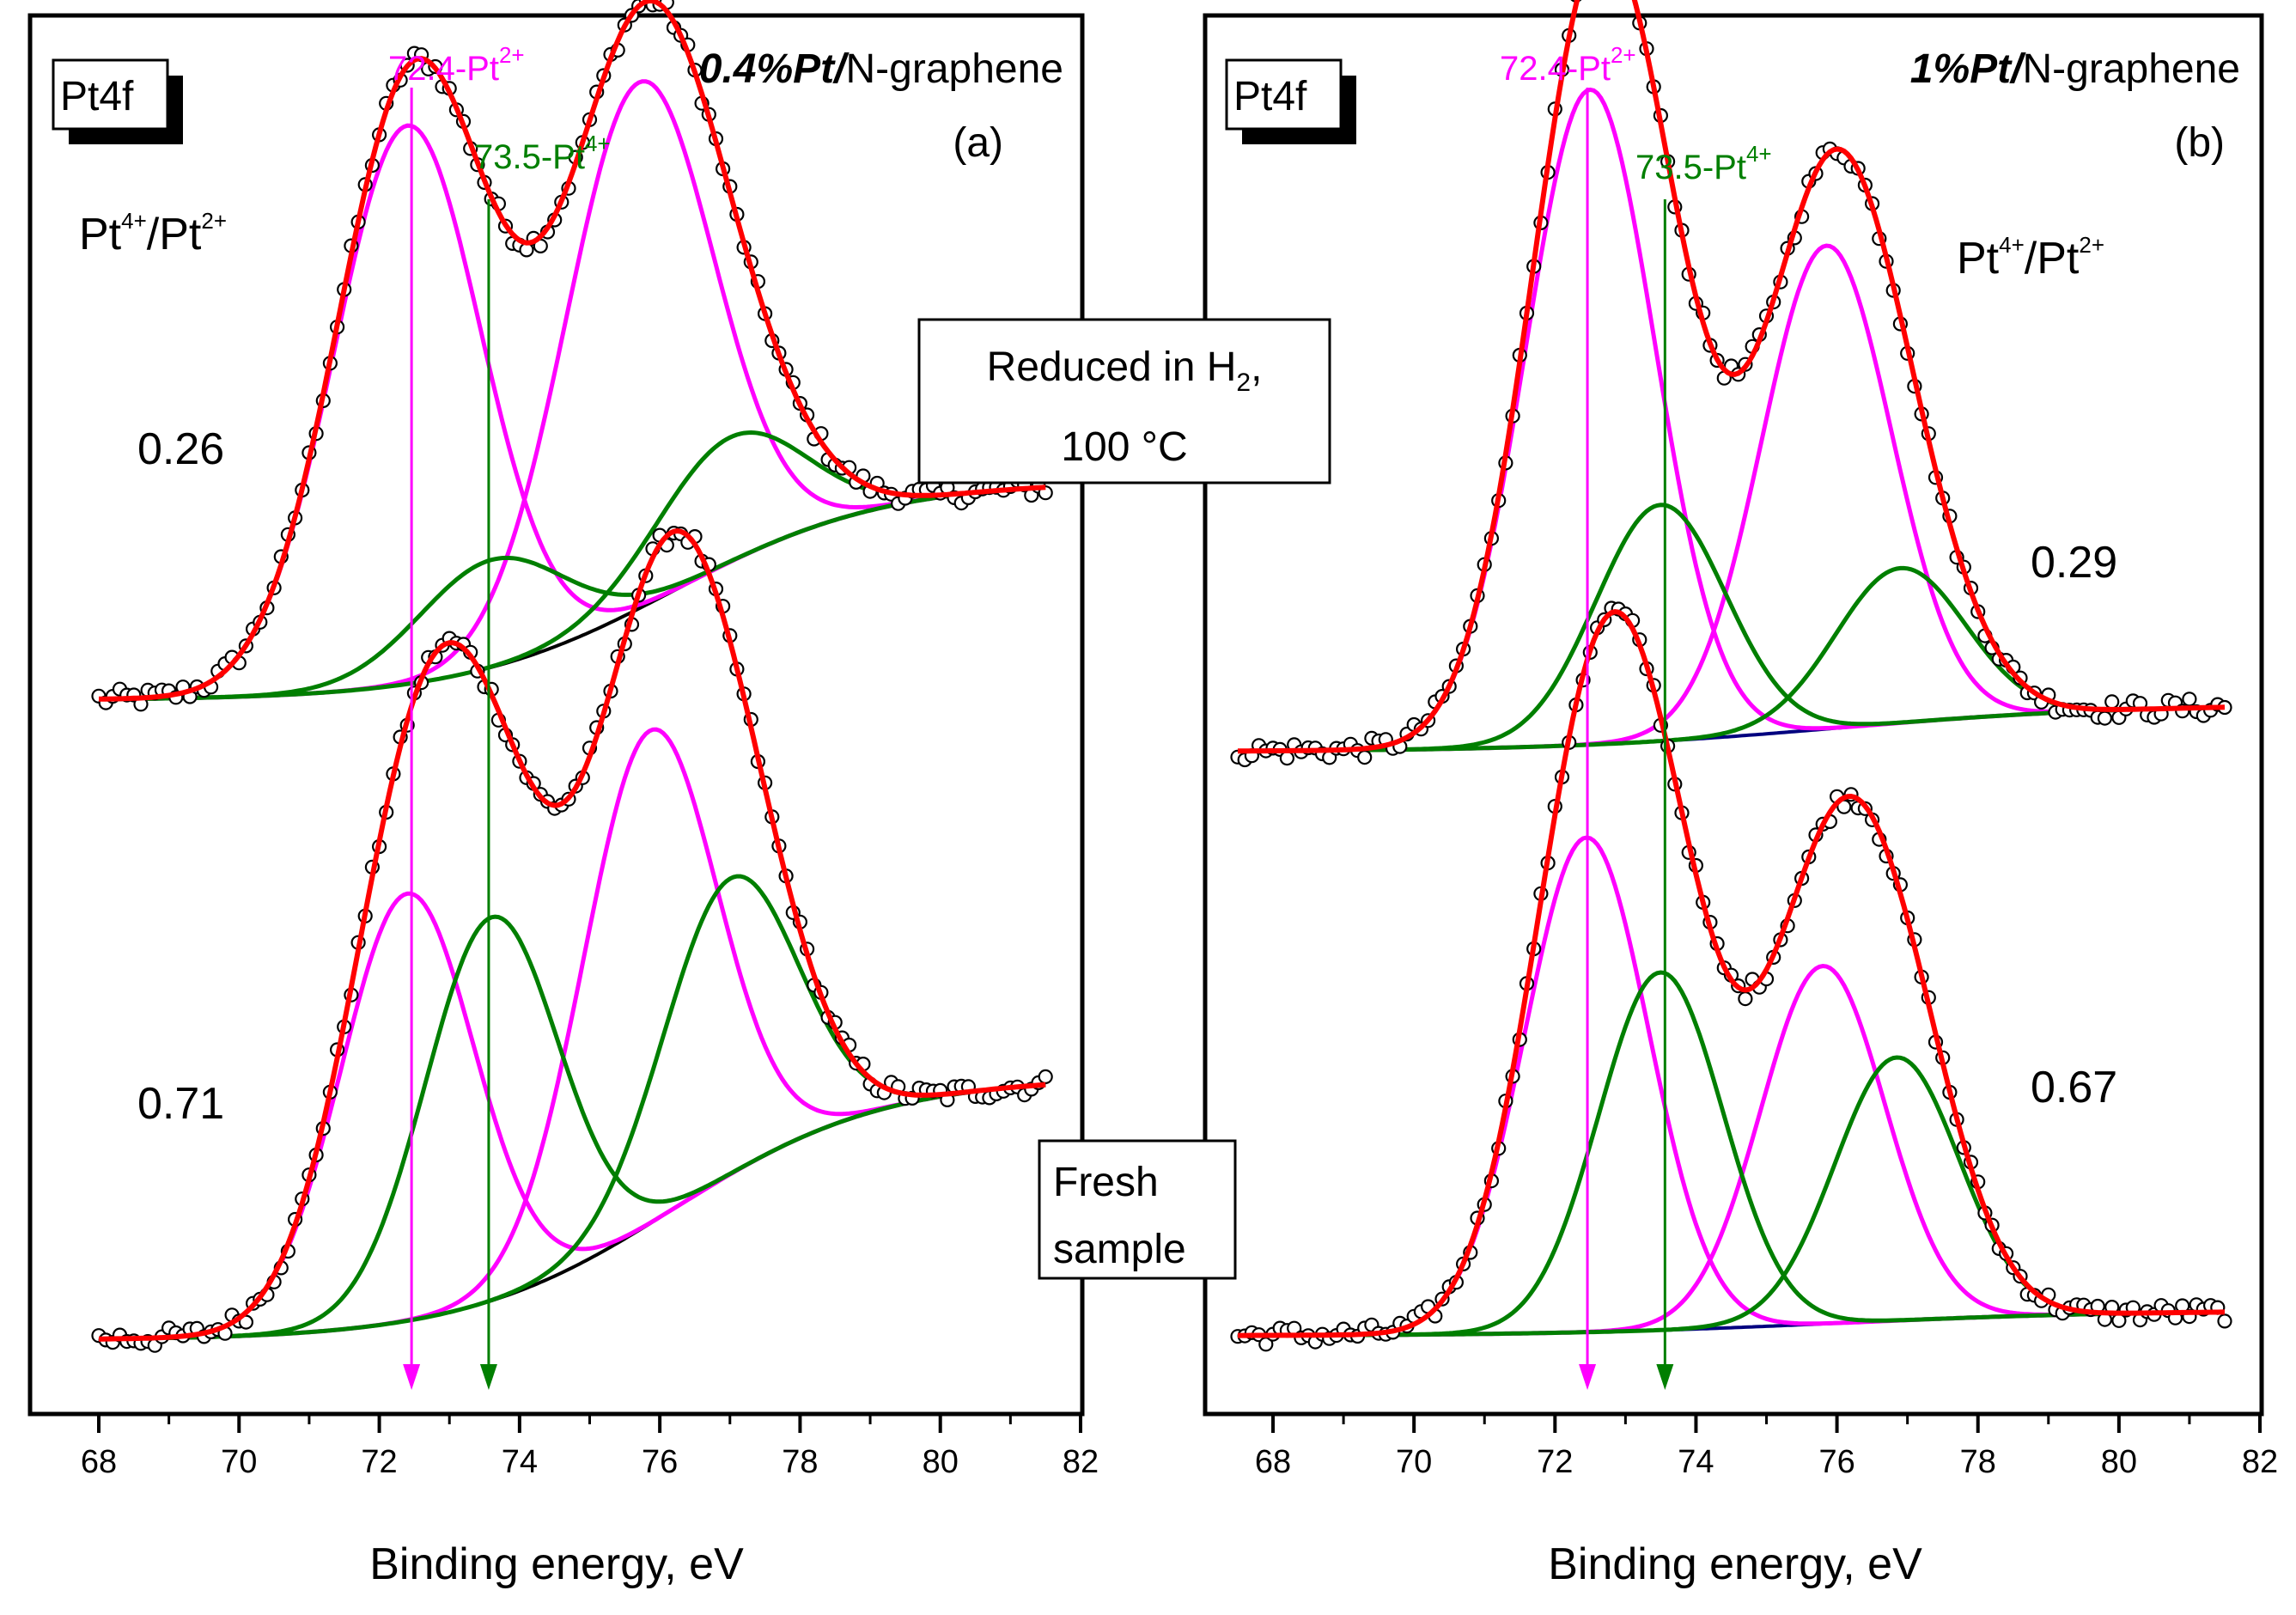  What do you see at coordinates (941, 1462) in the screenshot?
I see `panel-a-tick-label: 80` at bounding box center [941, 1462].